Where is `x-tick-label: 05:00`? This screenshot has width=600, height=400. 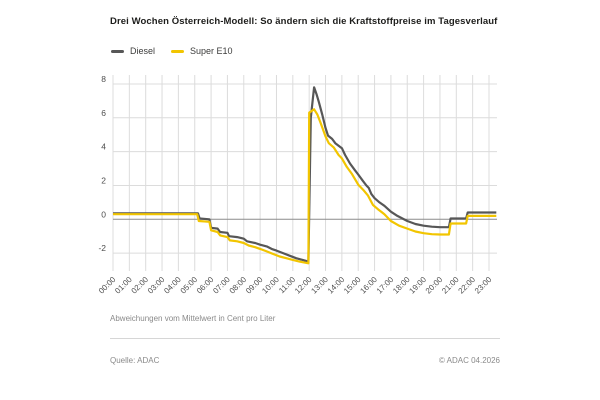 x-tick-label: 05:00 is located at coordinates (189, 285).